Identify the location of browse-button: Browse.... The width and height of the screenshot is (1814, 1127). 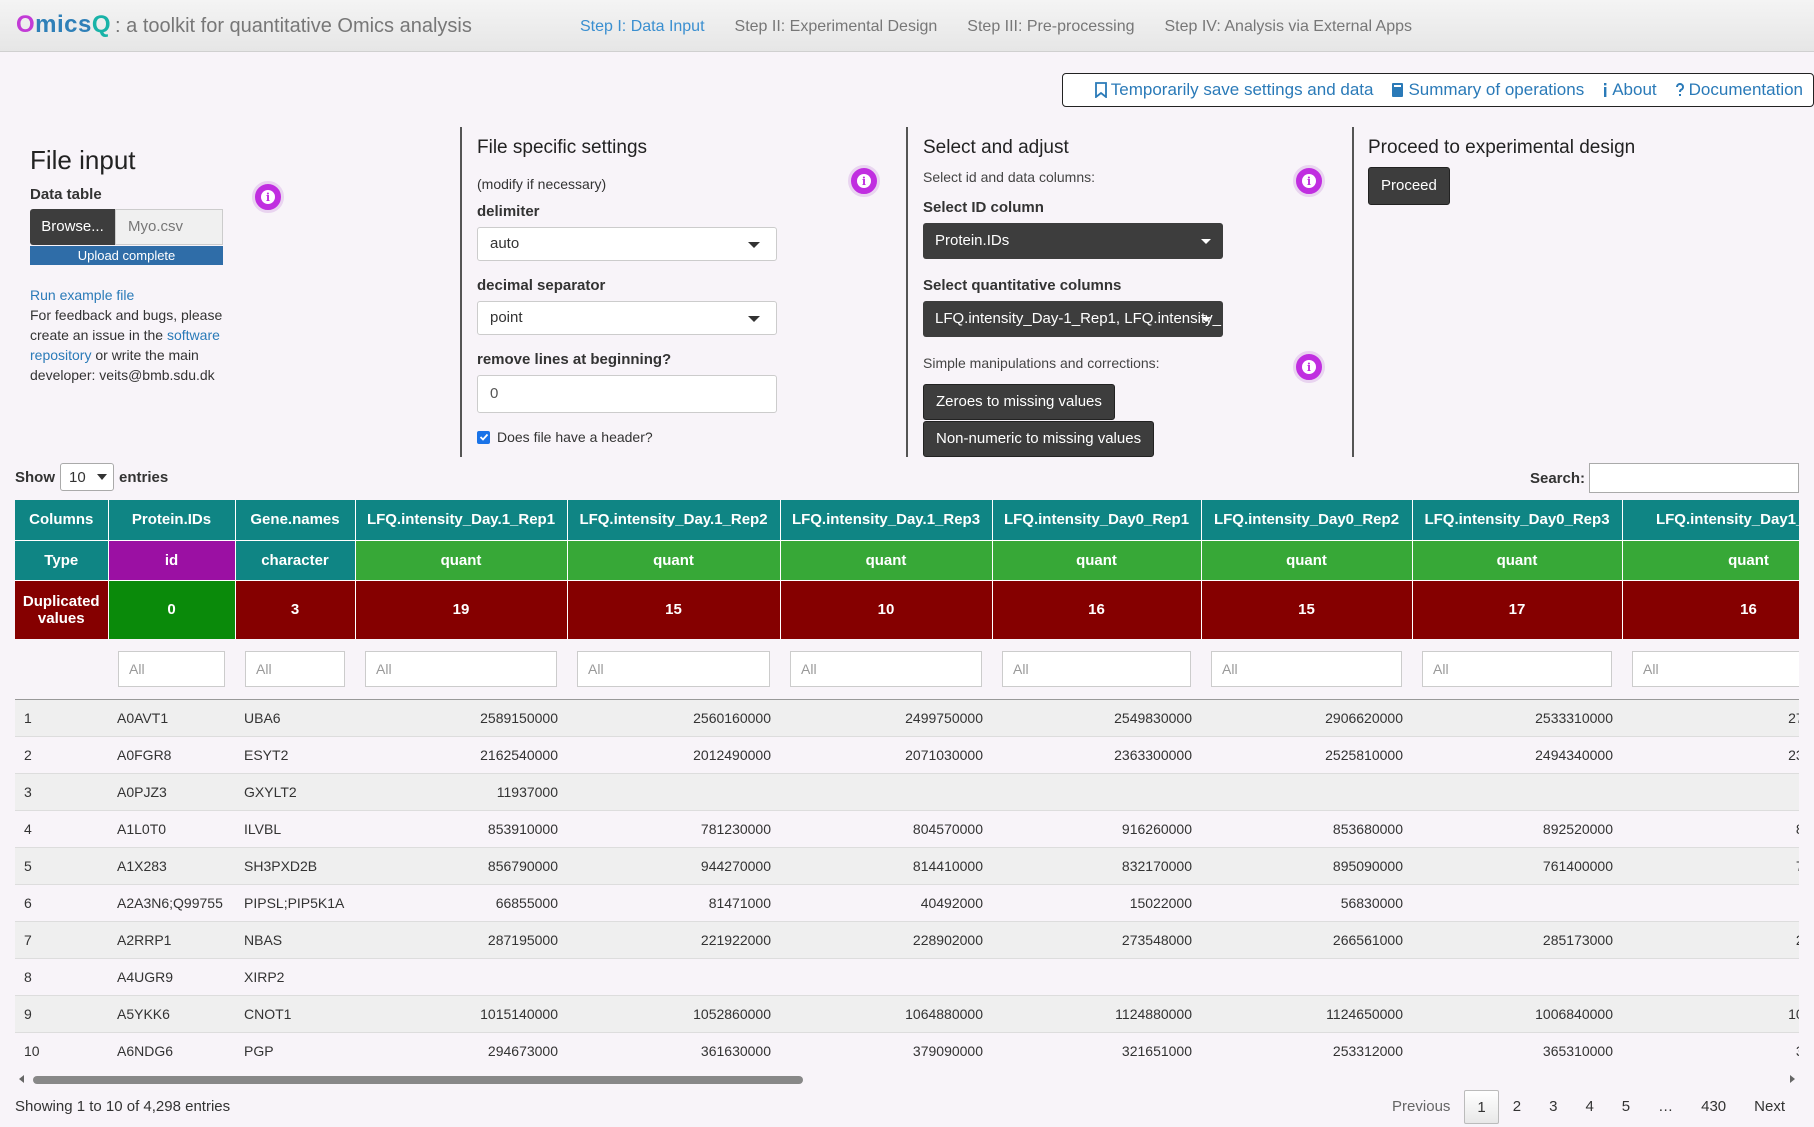
(72, 227).